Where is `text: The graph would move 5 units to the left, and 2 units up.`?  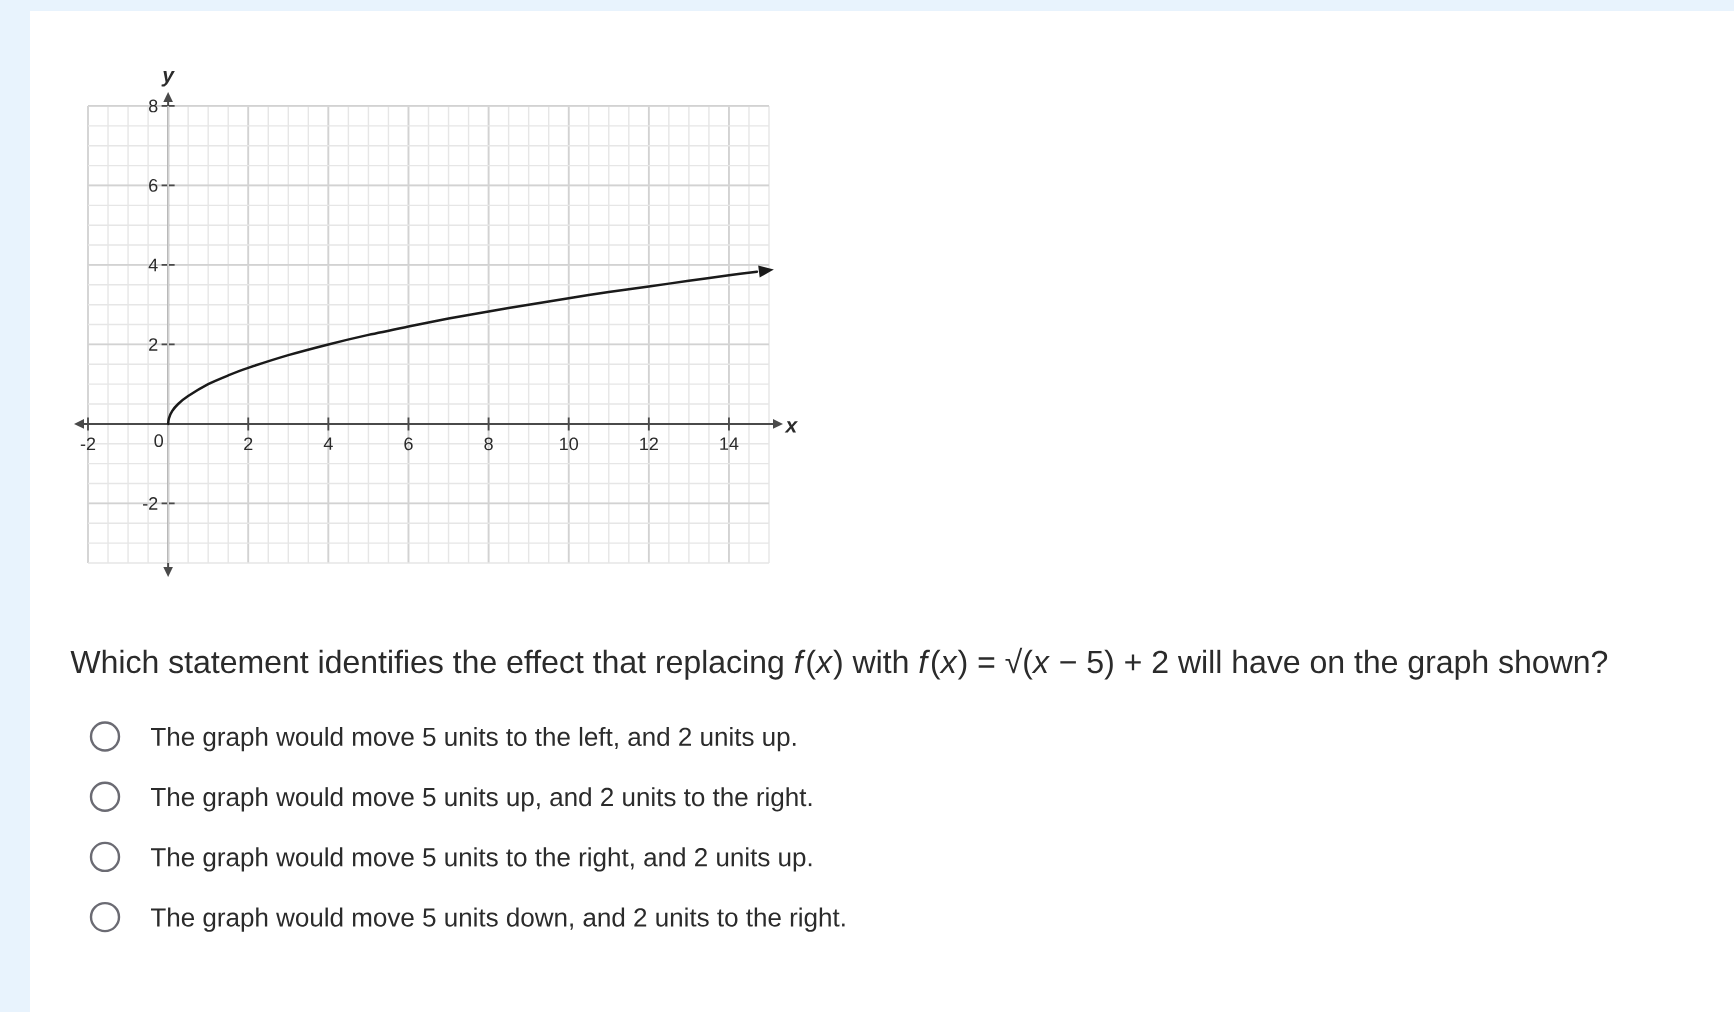 text: The graph would move 5 units to the left, and 2 units up. is located at coordinates (473, 739).